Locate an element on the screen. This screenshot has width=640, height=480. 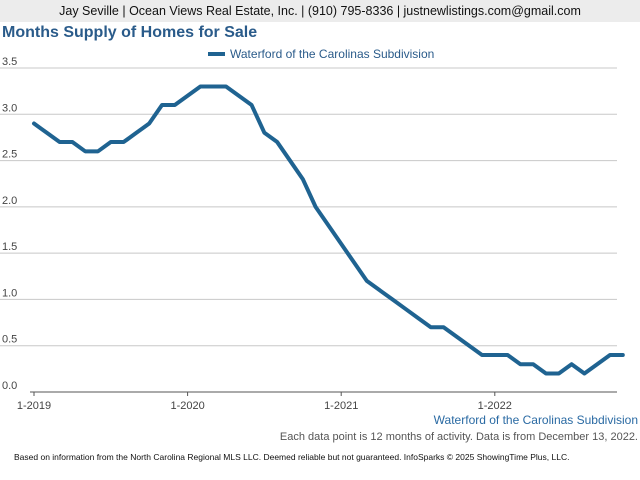
y-tick-label: 3.5 is located at coordinates (9, 62).